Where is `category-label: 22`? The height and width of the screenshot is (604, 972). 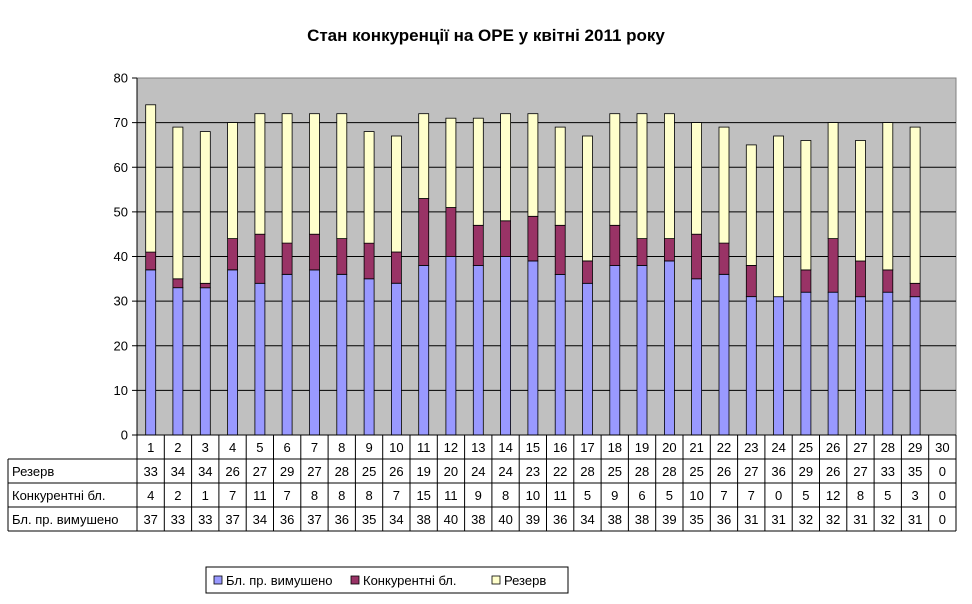 category-label: 22 is located at coordinates (724, 447).